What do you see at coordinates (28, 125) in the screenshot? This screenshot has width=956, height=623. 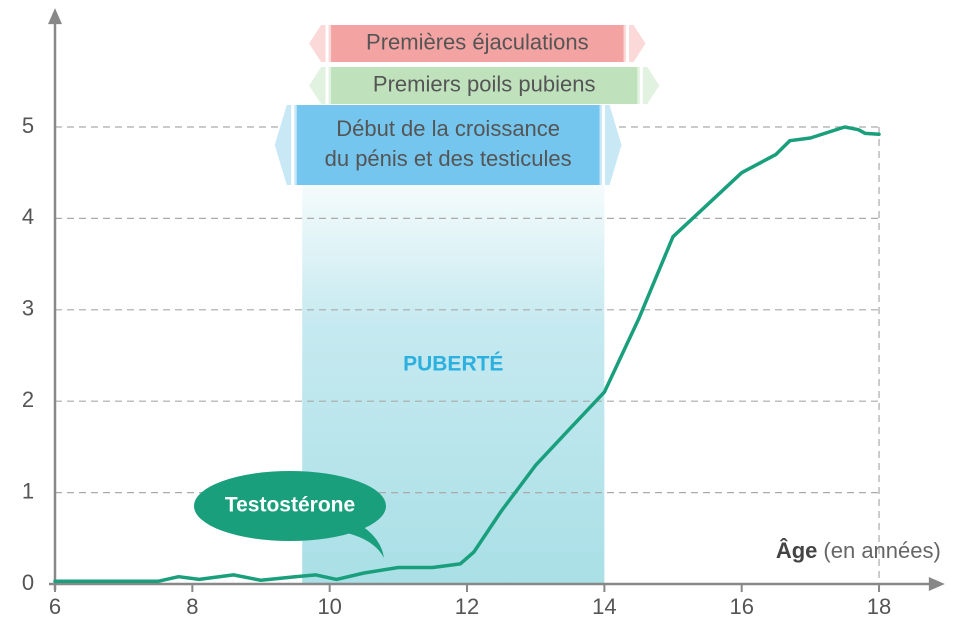 I see `y-tick-label: 5` at bounding box center [28, 125].